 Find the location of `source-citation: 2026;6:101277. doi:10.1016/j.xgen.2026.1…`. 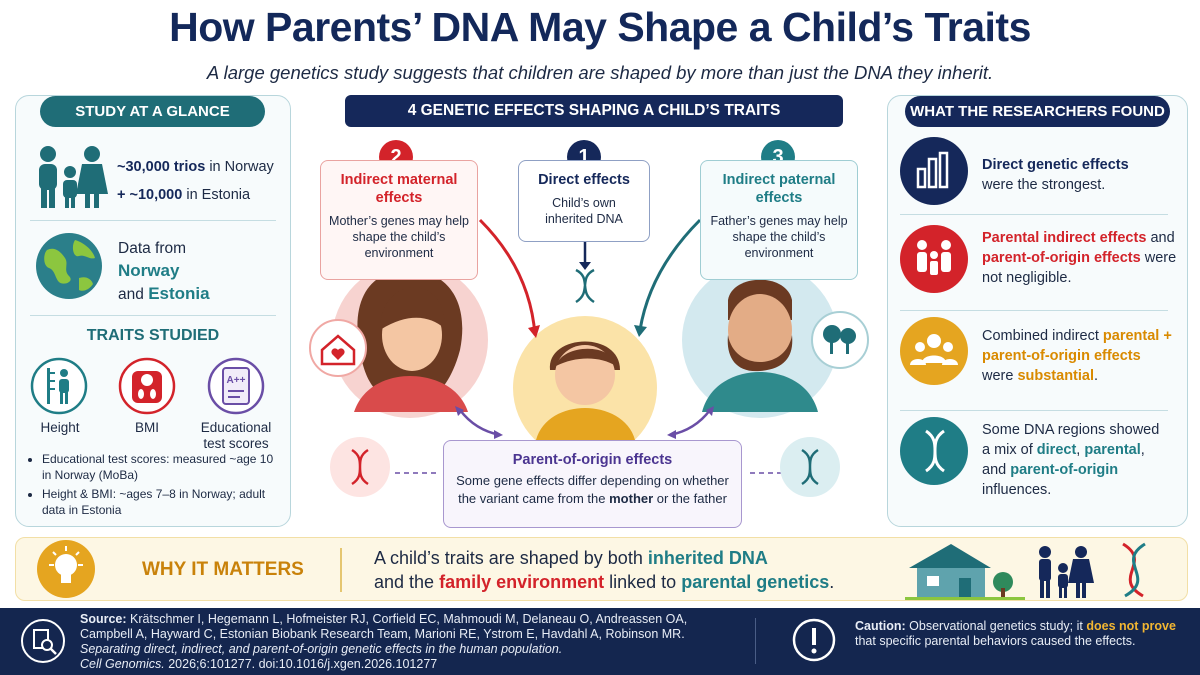

source-citation: 2026;6:101277. doi:10.1016/j.xgen.2026.1… is located at coordinates (303, 664).